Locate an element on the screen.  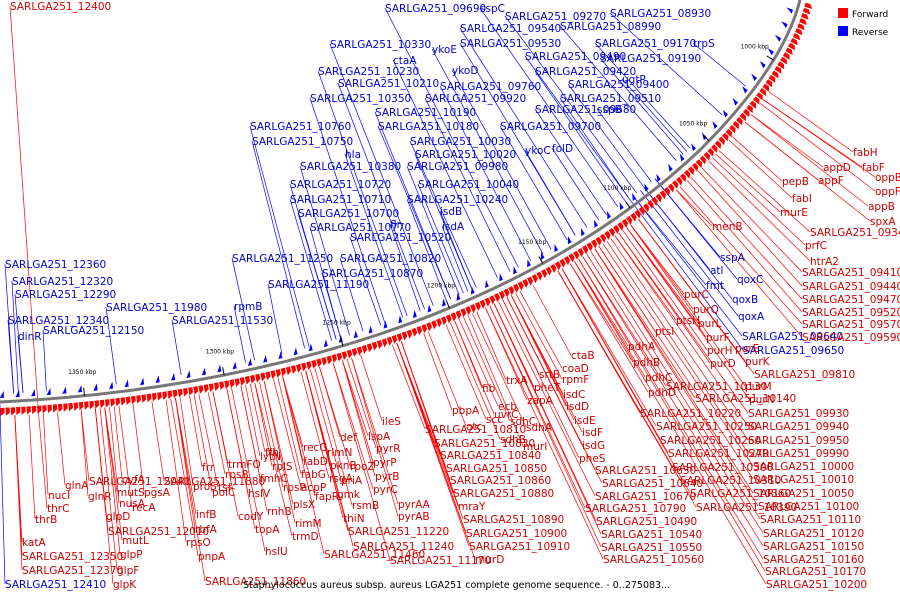
reverse-gene-label: SARLGA251_12290 is located at coordinates (65, 295).